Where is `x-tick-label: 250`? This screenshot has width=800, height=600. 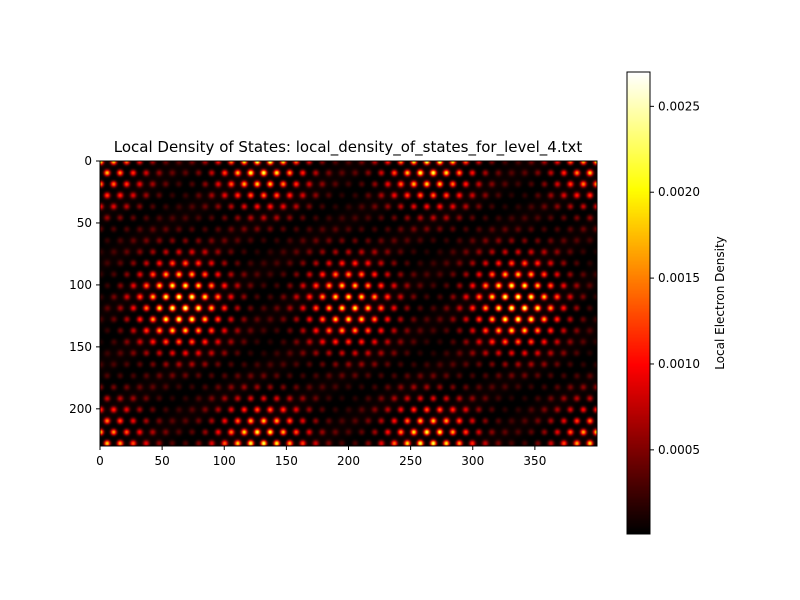
x-tick-label: 250 is located at coordinates (410, 461).